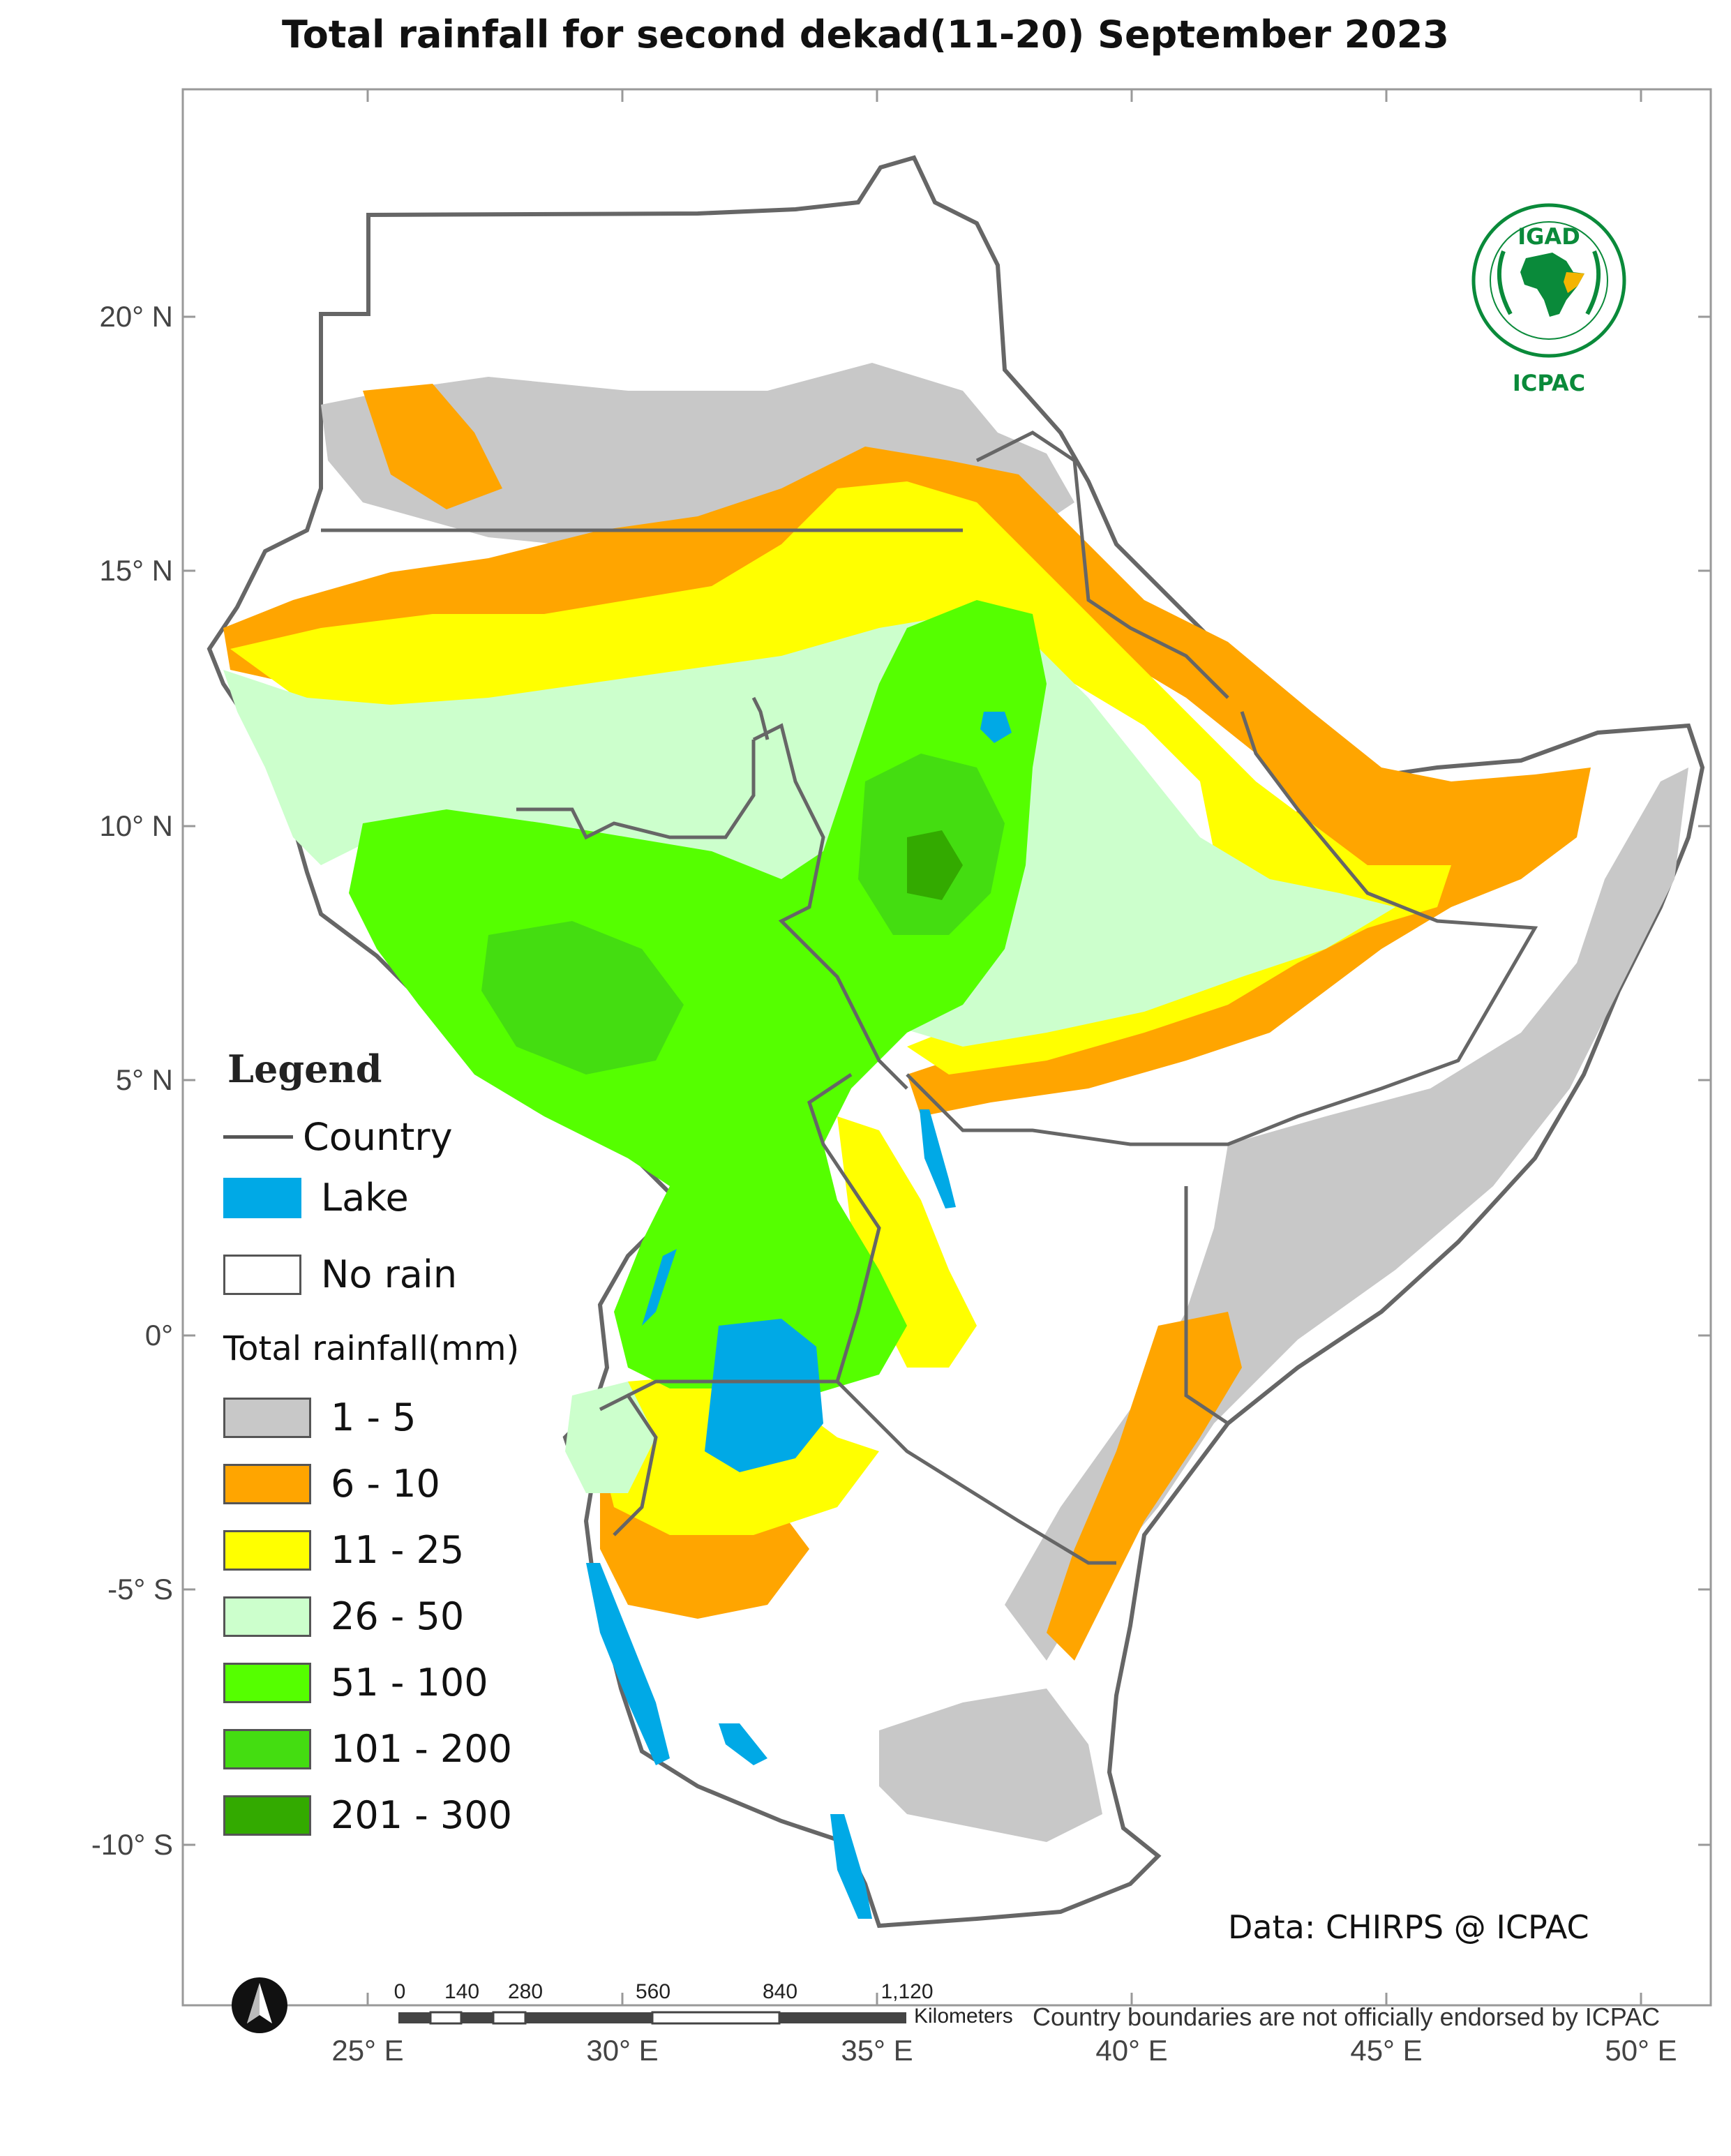 Image resolution: width=1731 pixels, height=2156 pixels. What do you see at coordinates (1505, 282) in the screenshot?
I see `laurel-left-icon` at bounding box center [1505, 282].